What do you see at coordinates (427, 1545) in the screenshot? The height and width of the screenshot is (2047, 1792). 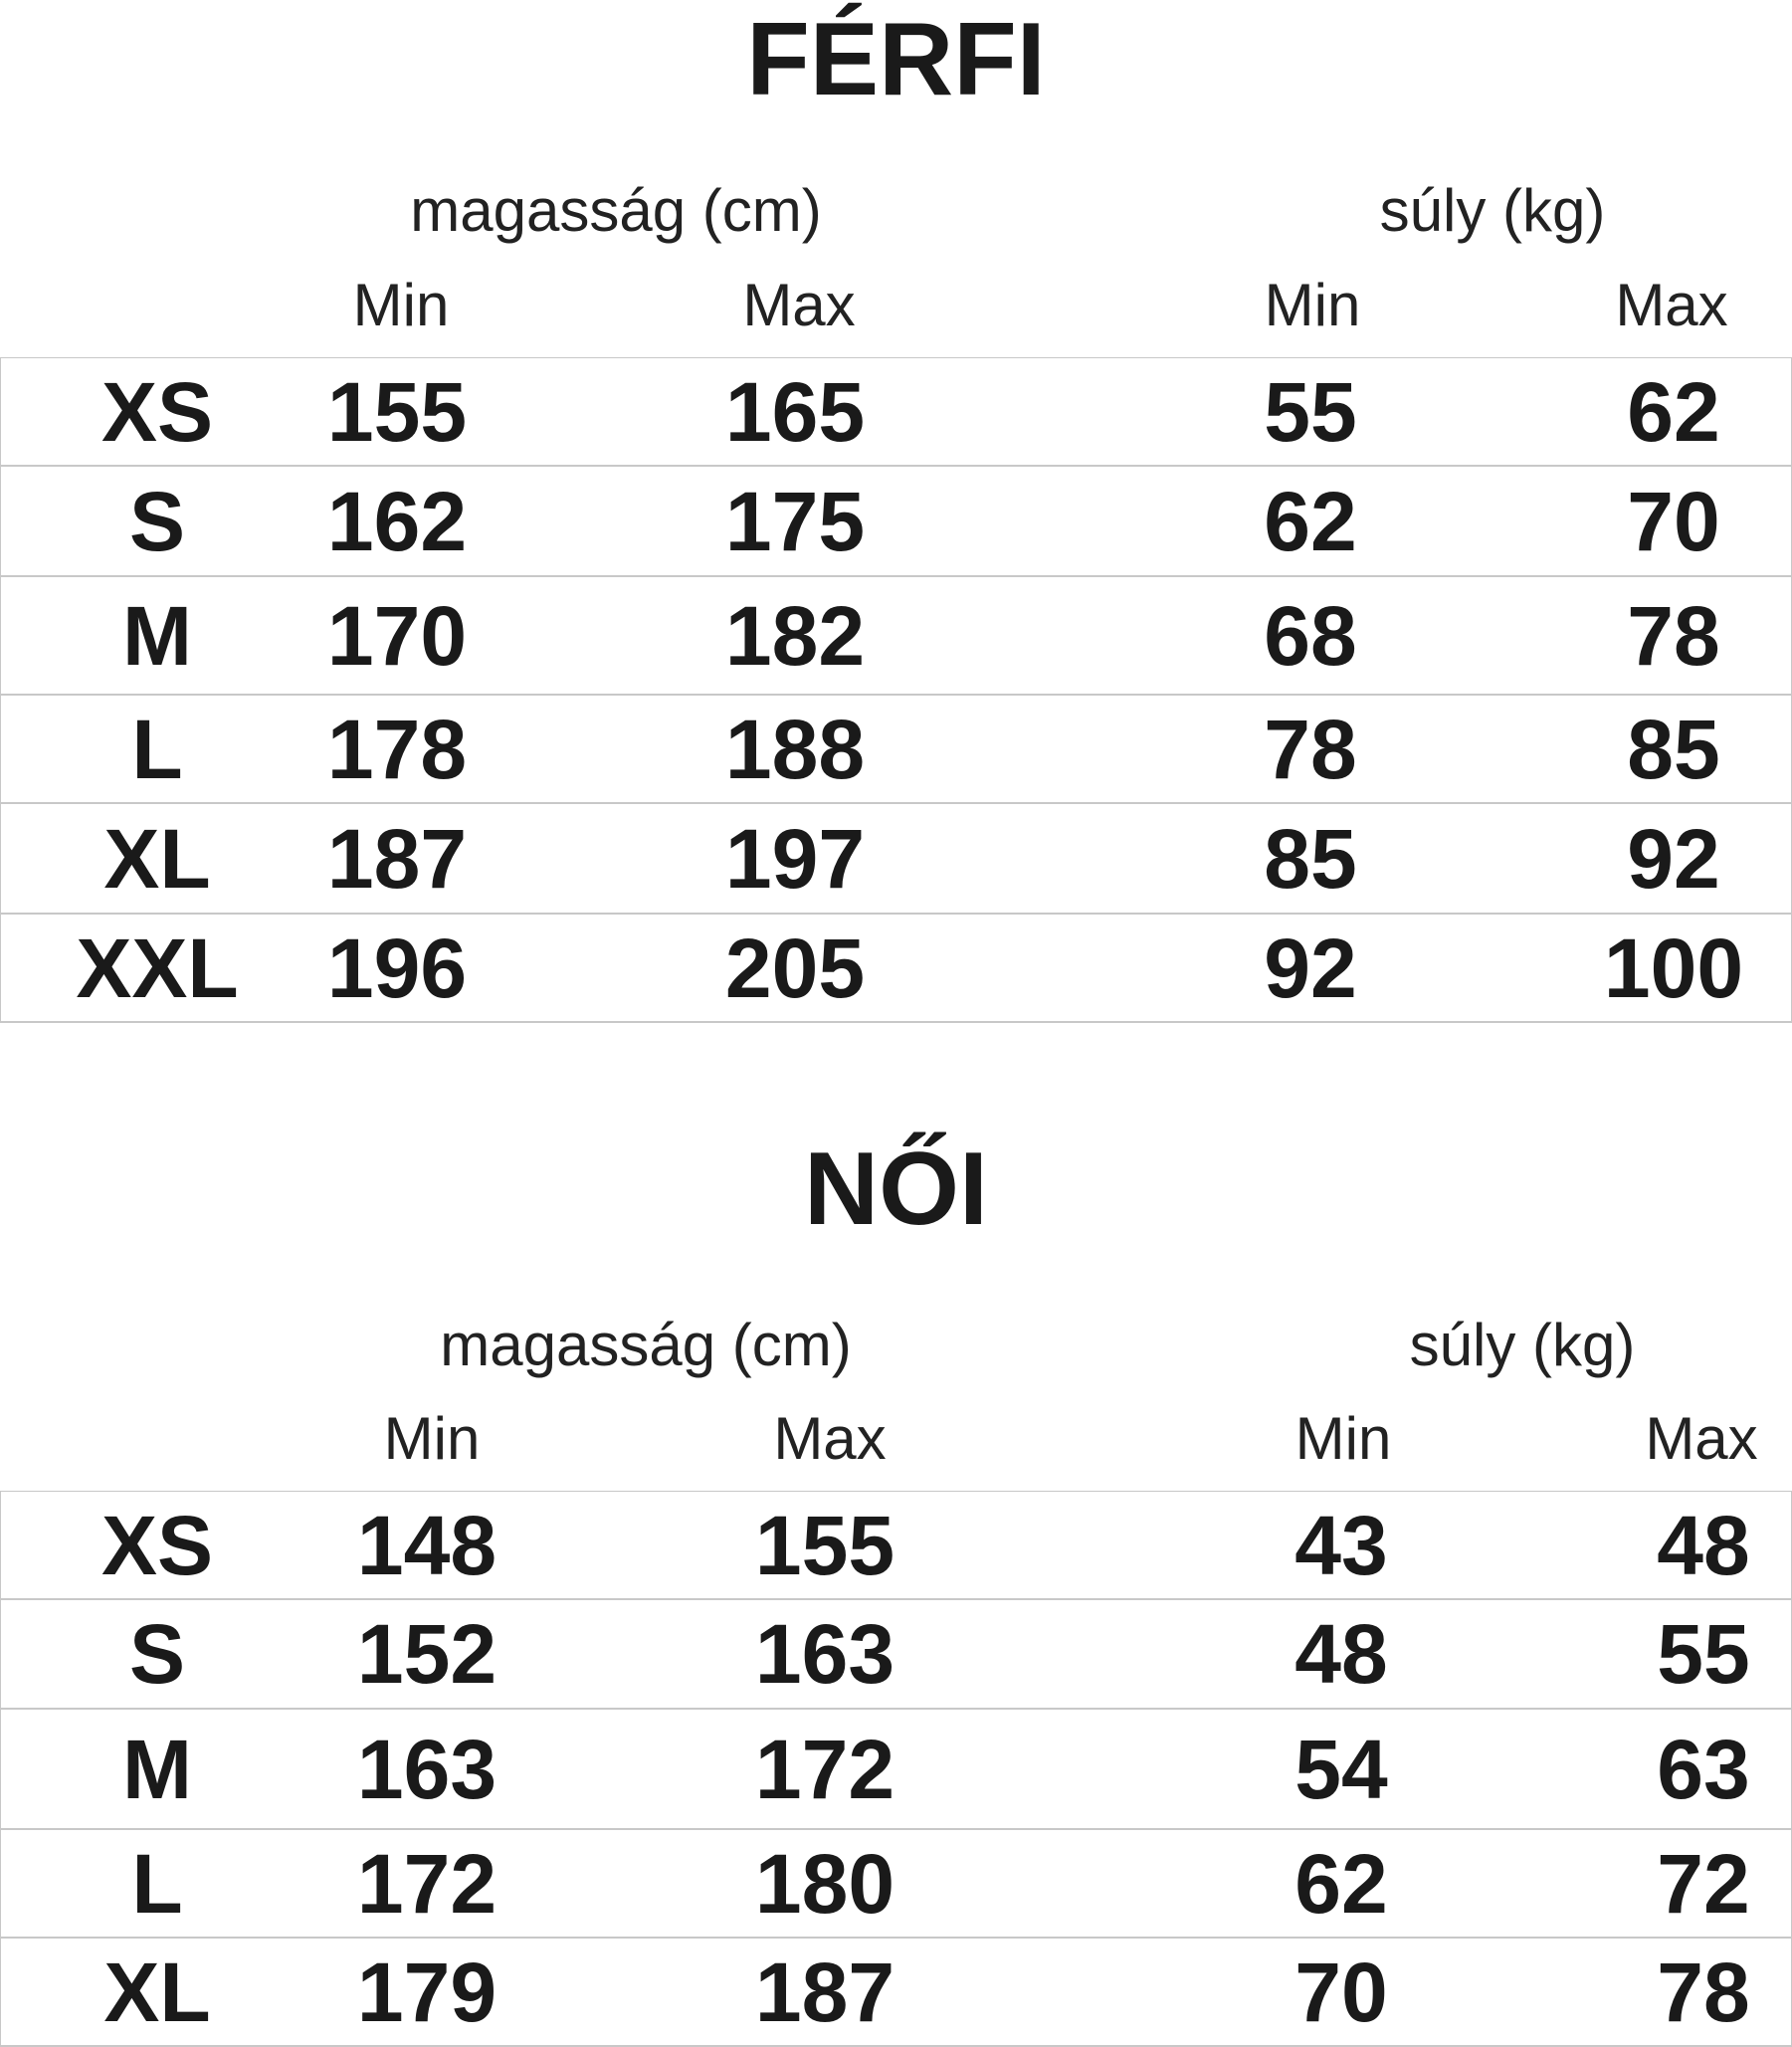 I see `table-cell: 148` at bounding box center [427, 1545].